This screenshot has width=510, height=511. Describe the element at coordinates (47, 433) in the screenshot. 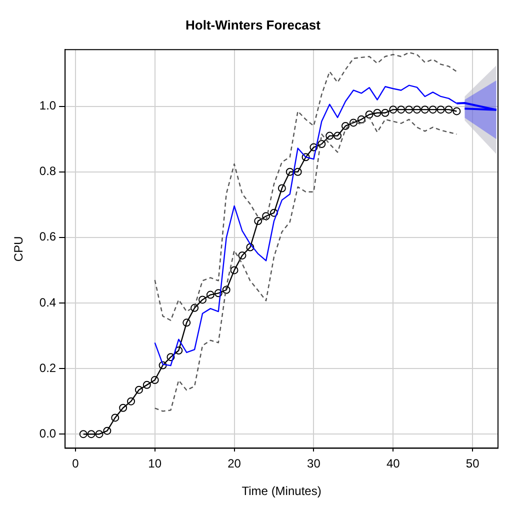

I see `y-tick-label: 0.0` at that location.